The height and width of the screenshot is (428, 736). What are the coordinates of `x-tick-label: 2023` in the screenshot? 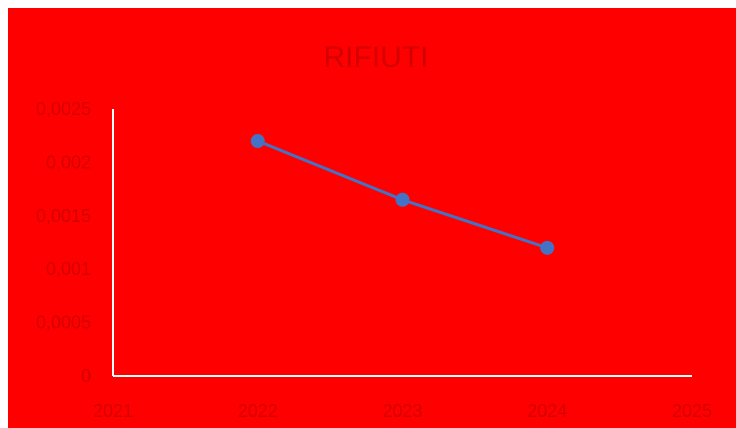 It's located at (402, 411).